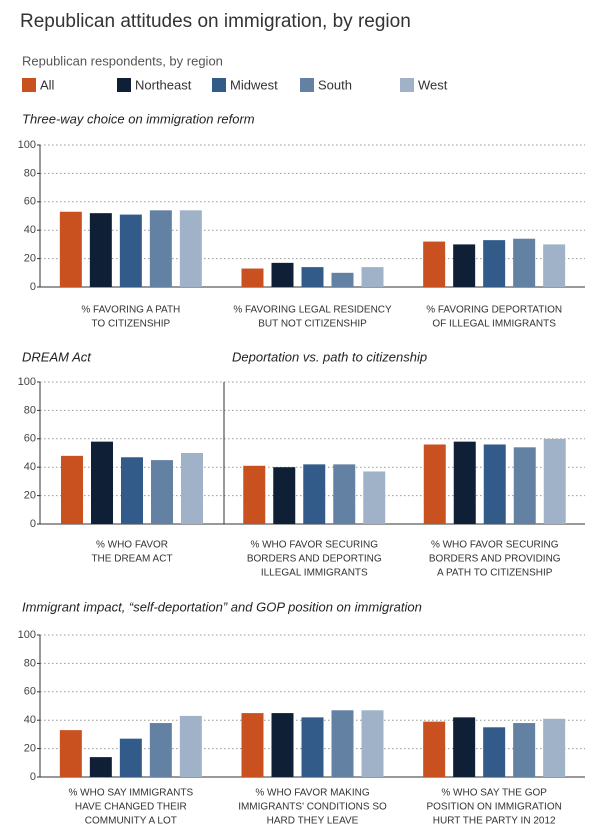  I want to click on x-tick-label: HAVE CHANGED THEIR, so click(131, 807).